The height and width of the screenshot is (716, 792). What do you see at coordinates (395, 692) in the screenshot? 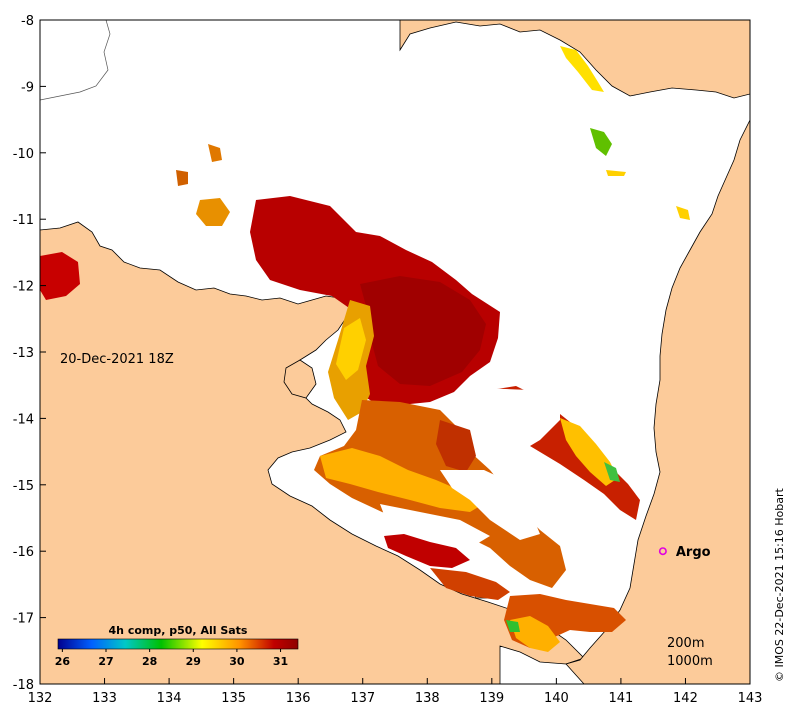
I see `longitude-axis: 132 133 134 135 136 137 138 139 140 141 142 143` at bounding box center [395, 692].